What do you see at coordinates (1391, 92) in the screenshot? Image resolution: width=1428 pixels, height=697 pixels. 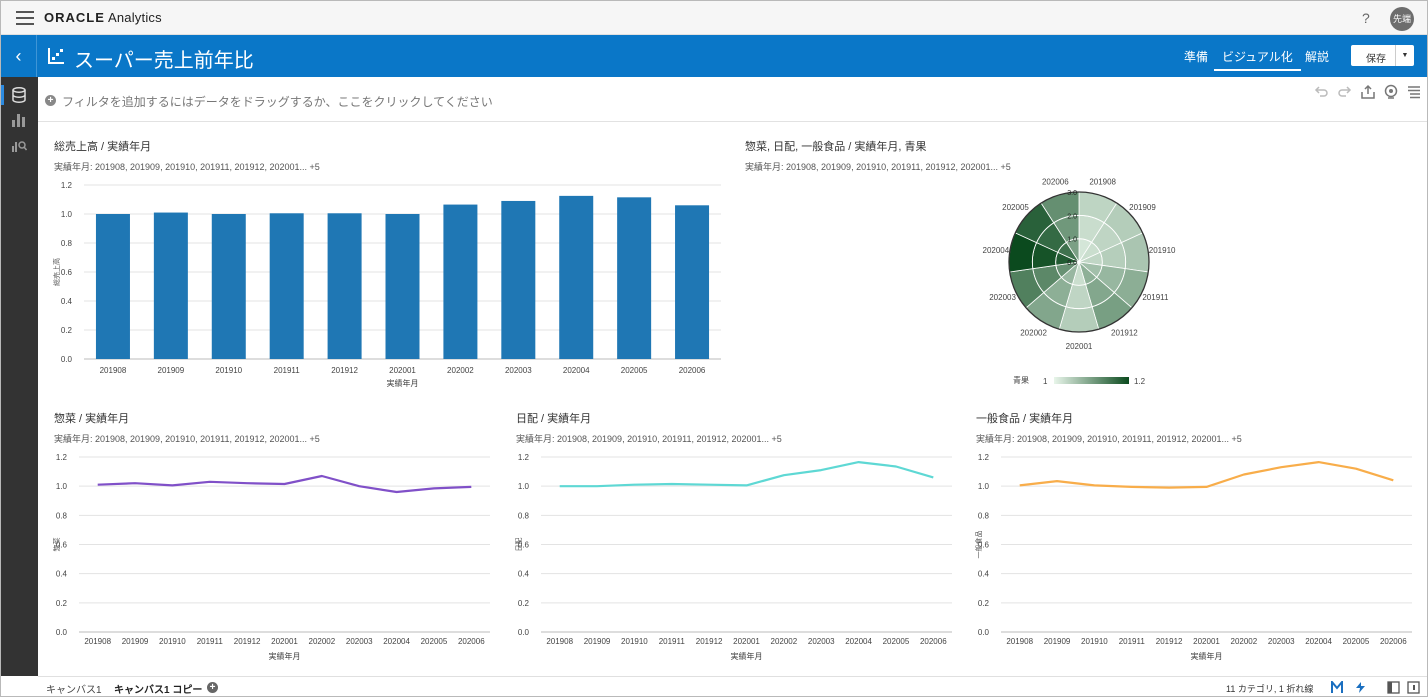 I see `presentation-icon` at bounding box center [1391, 92].